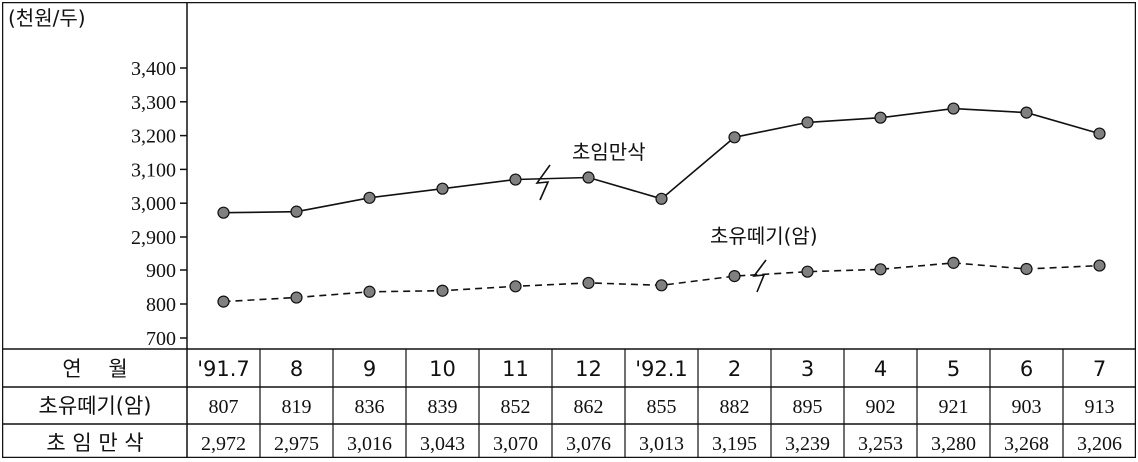 This screenshot has width=1138, height=462. Describe the element at coordinates (880, 444) in the screenshot. I see `table-cell: 3,253` at that location.